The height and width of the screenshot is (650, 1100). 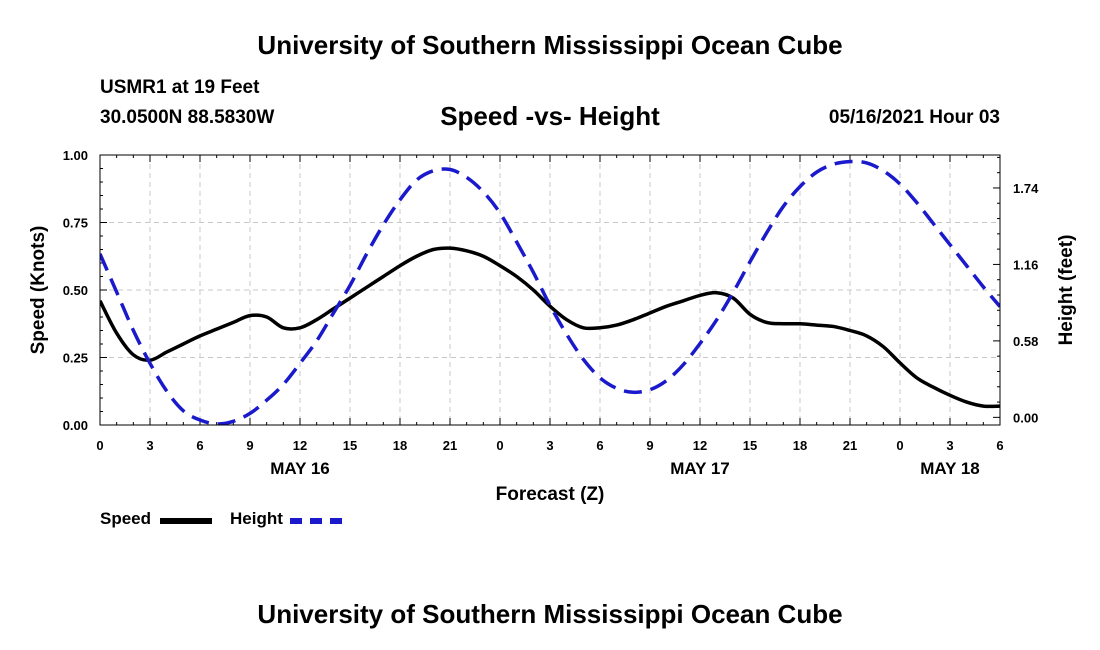 What do you see at coordinates (316, 521) in the screenshot?
I see `legend-height-swatch` at bounding box center [316, 521].